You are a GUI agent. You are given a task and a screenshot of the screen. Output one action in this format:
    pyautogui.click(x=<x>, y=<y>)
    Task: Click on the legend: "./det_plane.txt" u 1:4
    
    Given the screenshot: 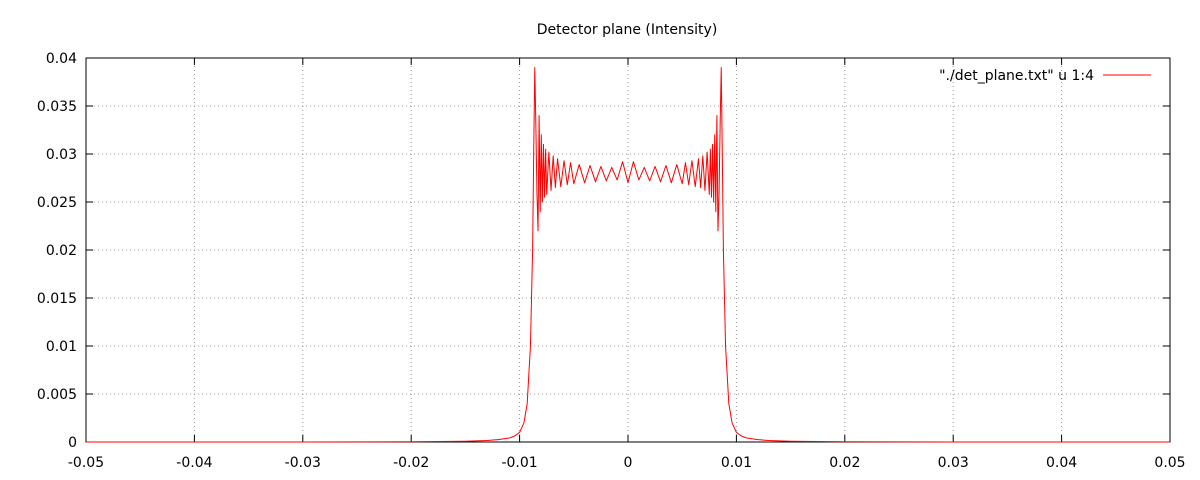 What is the action you would take?
    pyautogui.click(x=1045, y=76)
    